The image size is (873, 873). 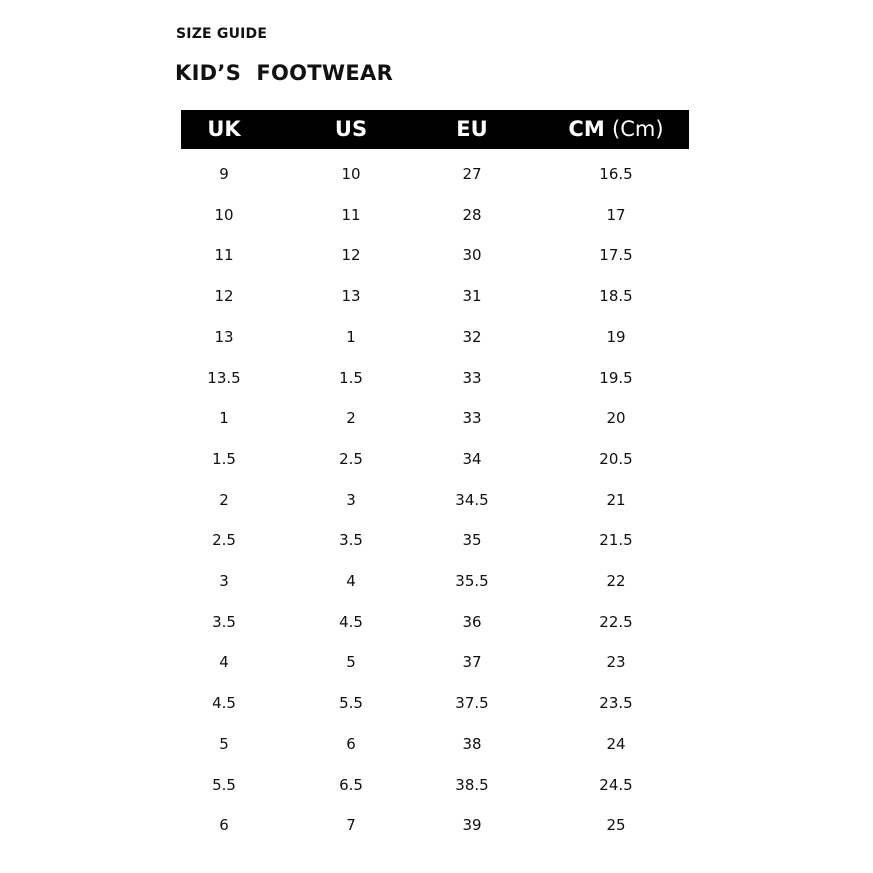 What do you see at coordinates (616, 255) in the screenshot?
I see `cell-cm: 17.5` at bounding box center [616, 255].